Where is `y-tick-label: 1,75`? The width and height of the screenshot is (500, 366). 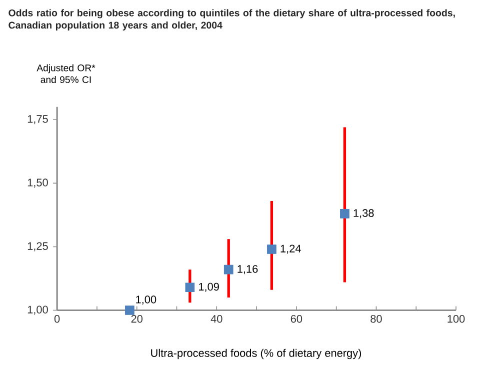
y-tick-label: 1,75 is located at coordinates (38, 119).